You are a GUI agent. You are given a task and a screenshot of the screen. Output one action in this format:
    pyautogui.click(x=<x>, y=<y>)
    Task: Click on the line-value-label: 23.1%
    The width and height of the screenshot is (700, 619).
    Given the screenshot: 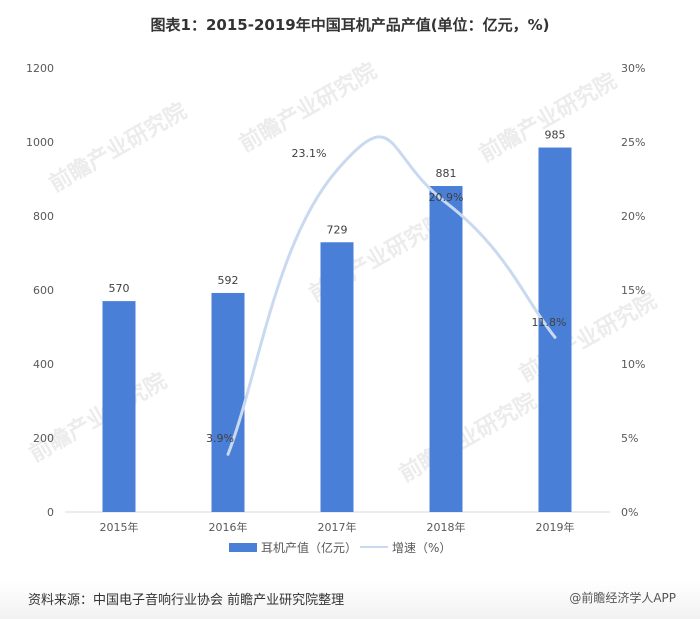 What is the action you would take?
    pyautogui.click(x=309, y=153)
    